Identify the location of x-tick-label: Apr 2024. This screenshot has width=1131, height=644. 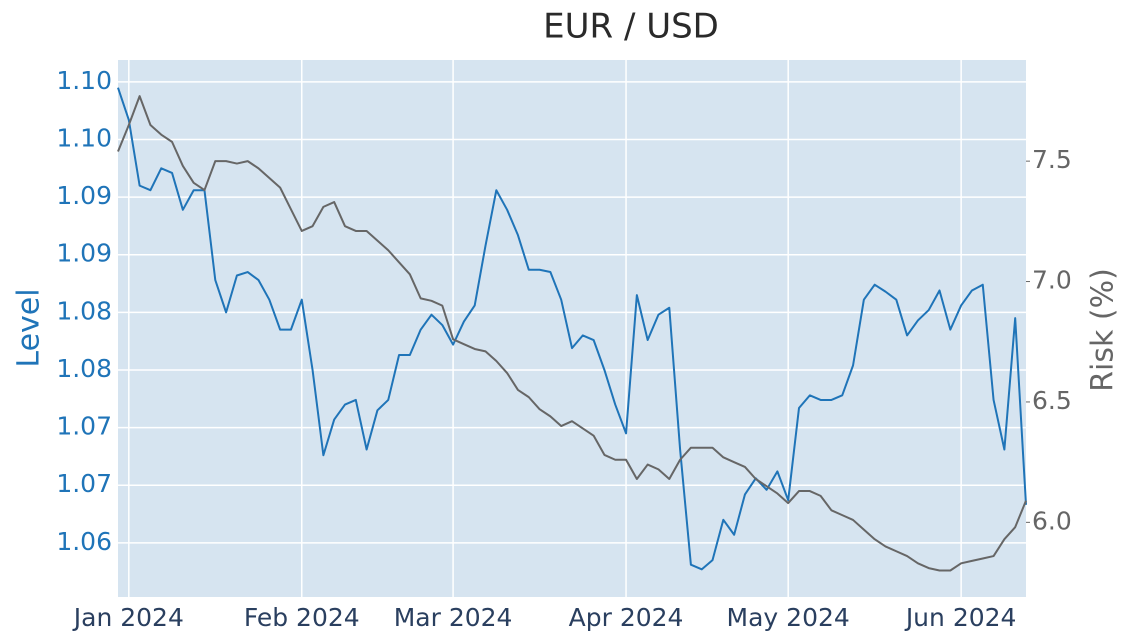
(626, 617).